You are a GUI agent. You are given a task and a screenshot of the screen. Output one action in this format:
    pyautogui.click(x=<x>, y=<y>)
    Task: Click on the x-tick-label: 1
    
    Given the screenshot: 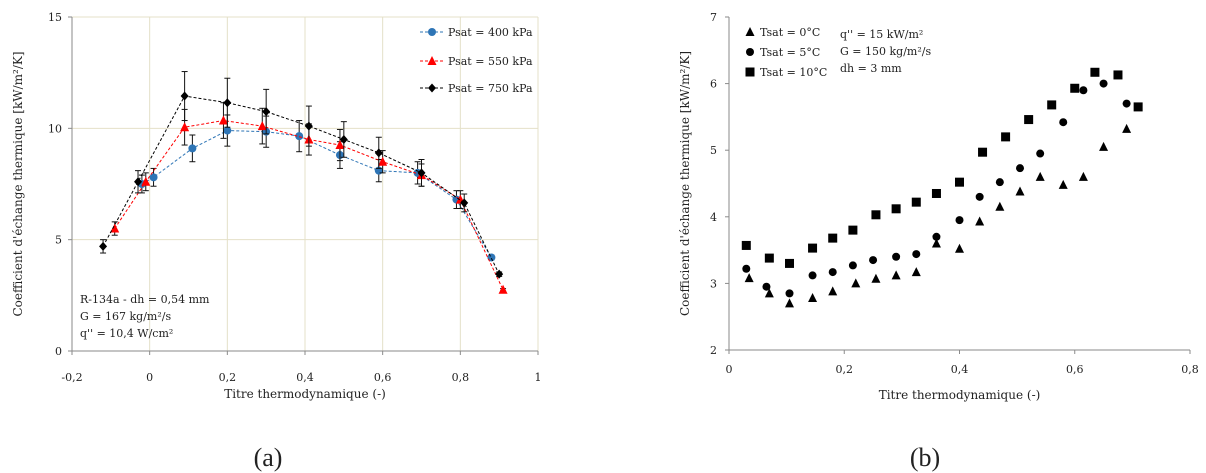 What is the action you would take?
    pyautogui.click(x=538, y=377)
    